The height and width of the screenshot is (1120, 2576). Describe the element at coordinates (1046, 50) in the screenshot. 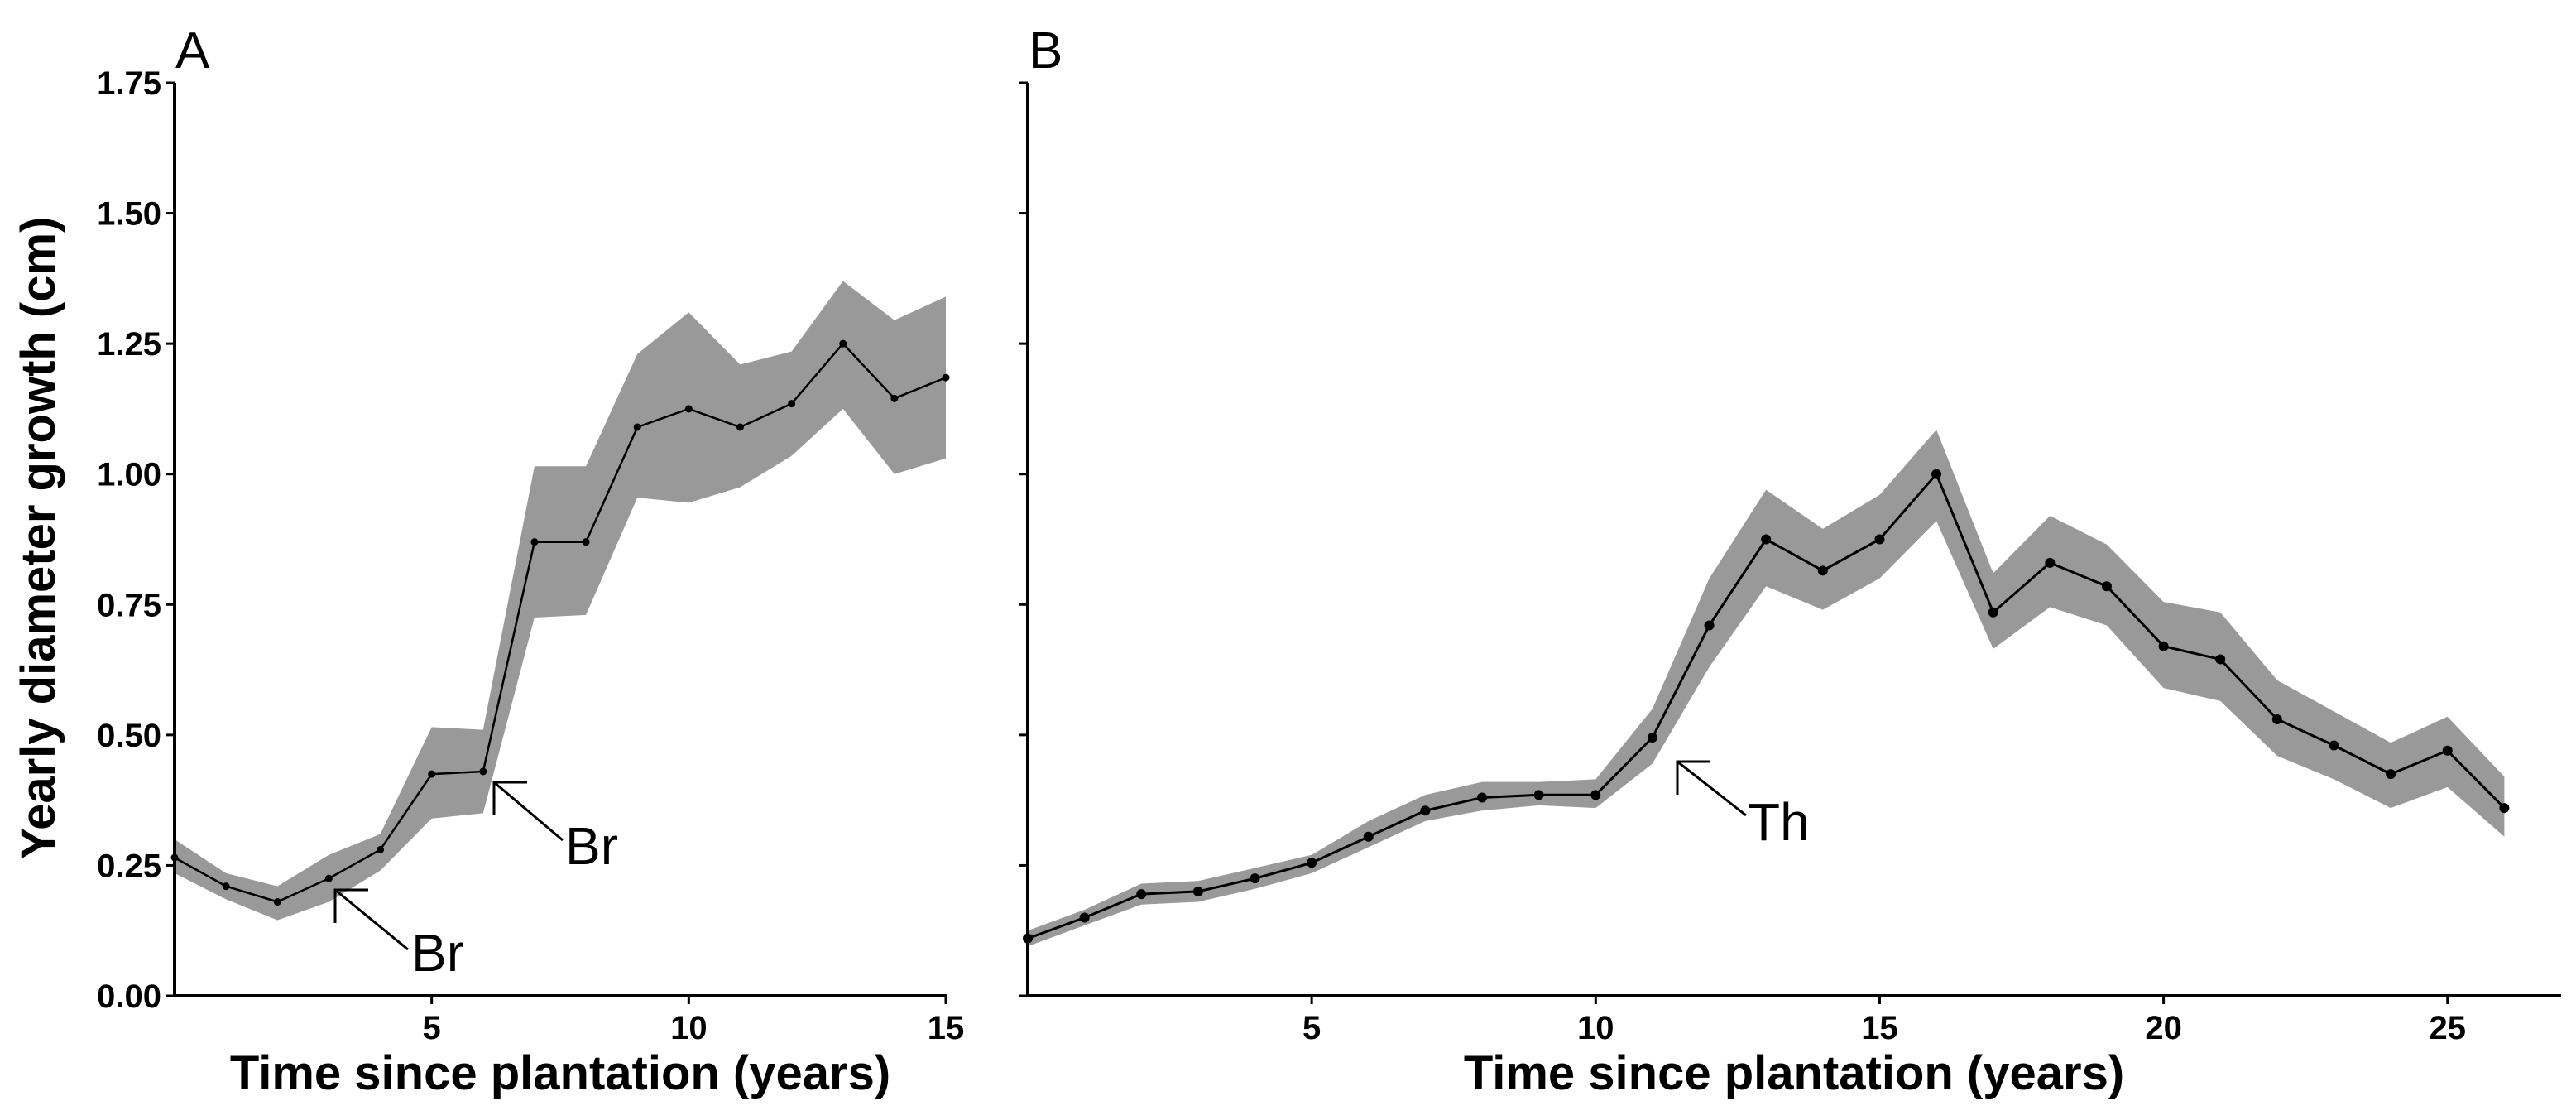

I see `panel-b-label: B` at that location.